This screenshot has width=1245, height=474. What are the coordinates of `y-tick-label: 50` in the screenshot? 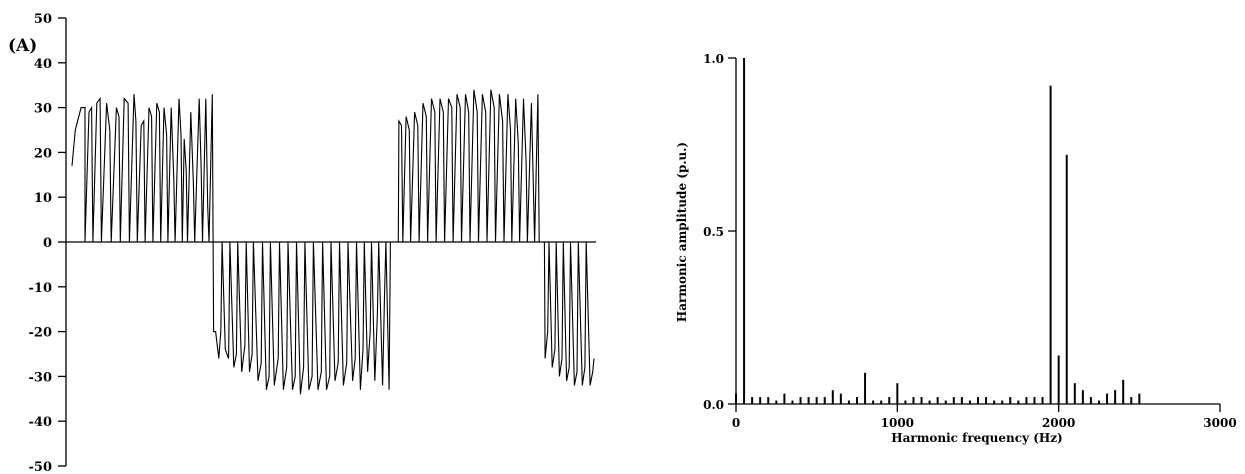 It's located at (43, 19).